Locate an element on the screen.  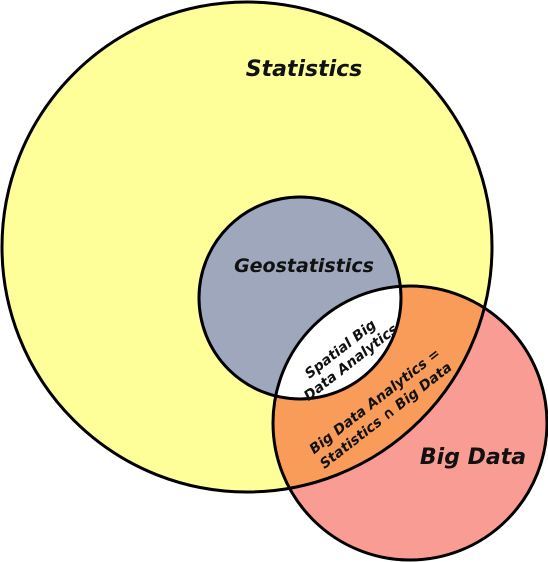
spatial-big-data-analytics-region is located at coordinates (337, 342).